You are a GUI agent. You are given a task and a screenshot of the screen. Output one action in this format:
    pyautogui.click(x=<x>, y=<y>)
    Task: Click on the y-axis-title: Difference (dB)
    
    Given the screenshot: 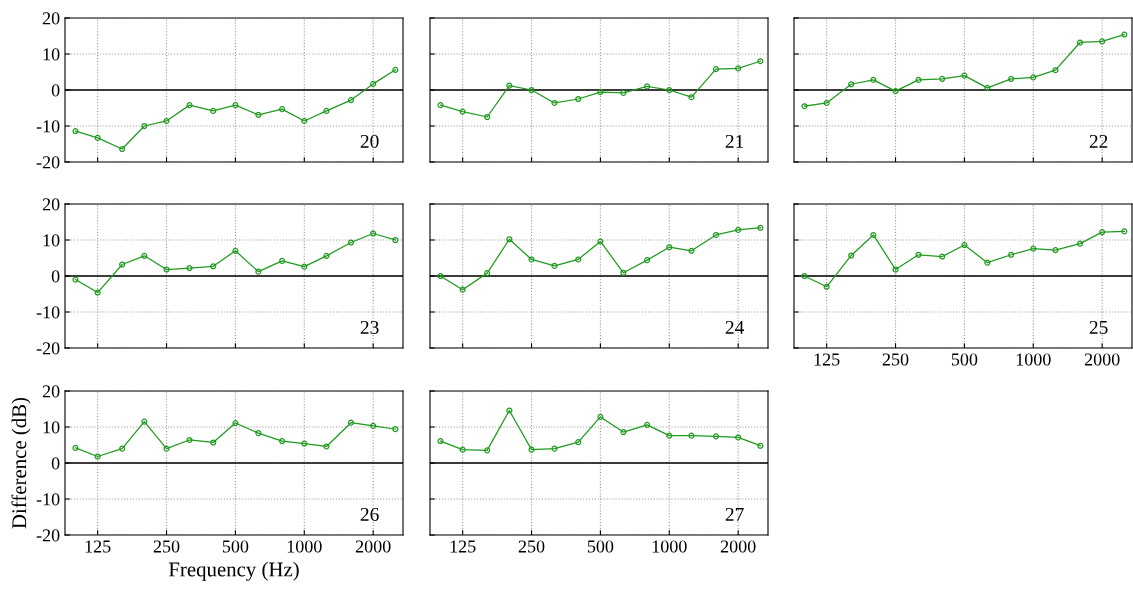 What is the action you would take?
    pyautogui.click(x=21, y=463)
    